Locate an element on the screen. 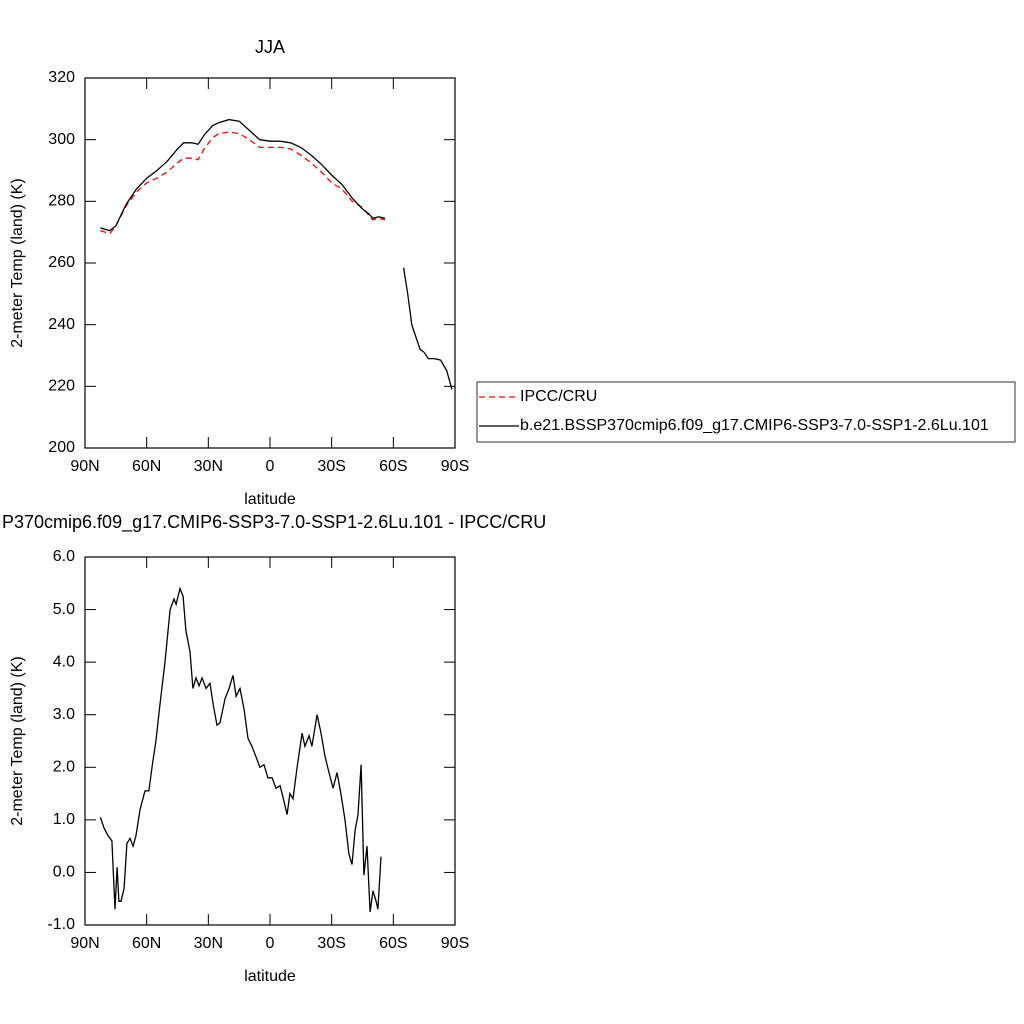 This screenshot has height=1024, width=1024. y-tick-label: 5.0 is located at coordinates (64, 609).